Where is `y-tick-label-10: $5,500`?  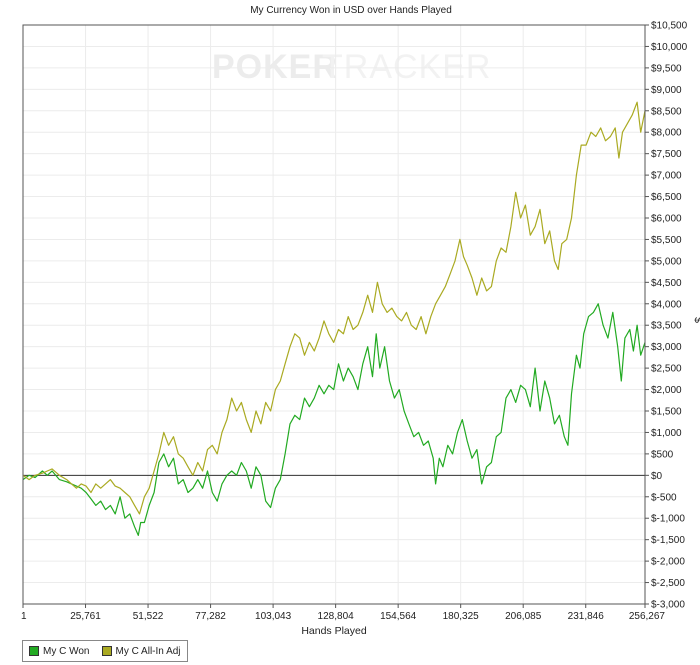 y-tick-label-10: $5,500 is located at coordinates (666, 240).